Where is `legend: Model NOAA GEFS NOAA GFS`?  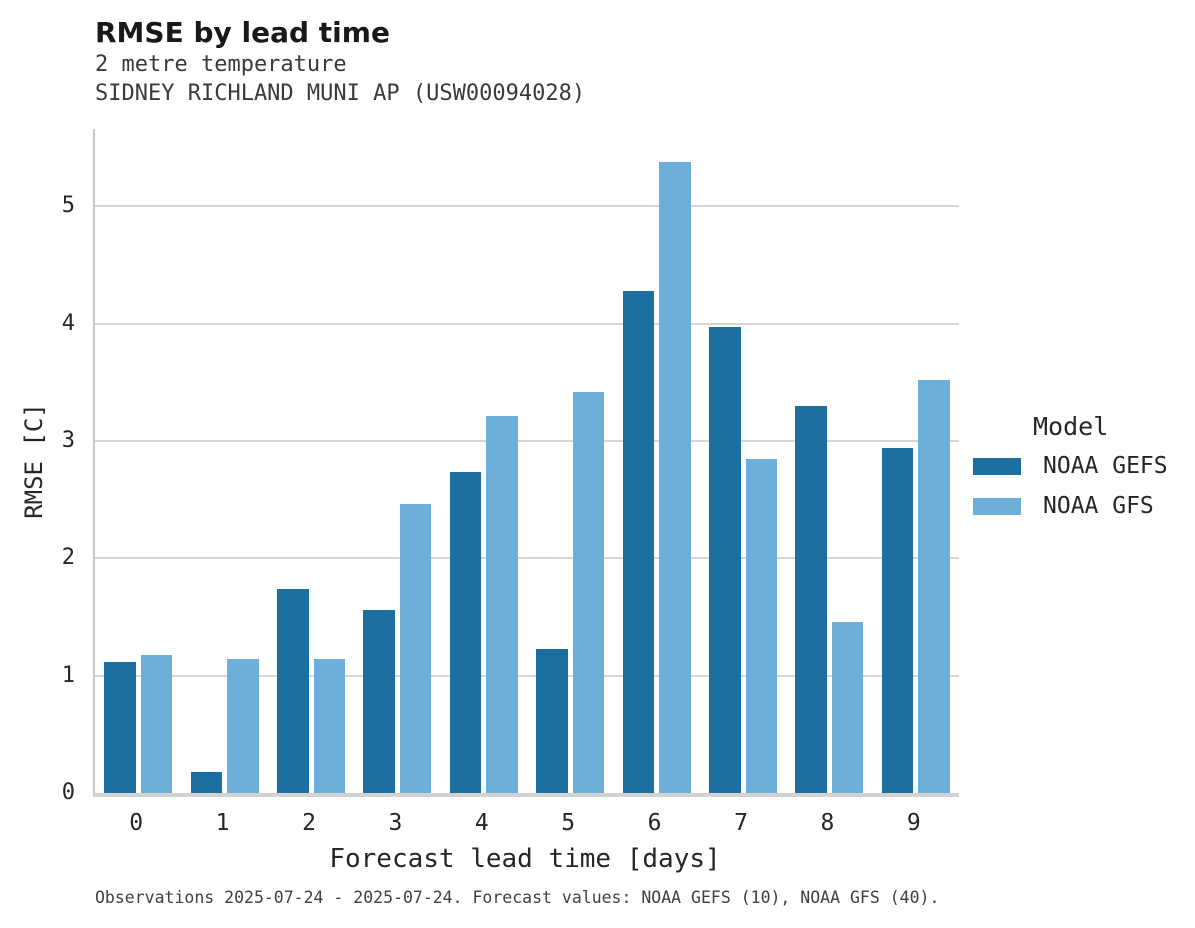 legend: Model NOAA GEFS NOAA GFS is located at coordinates (1070, 472).